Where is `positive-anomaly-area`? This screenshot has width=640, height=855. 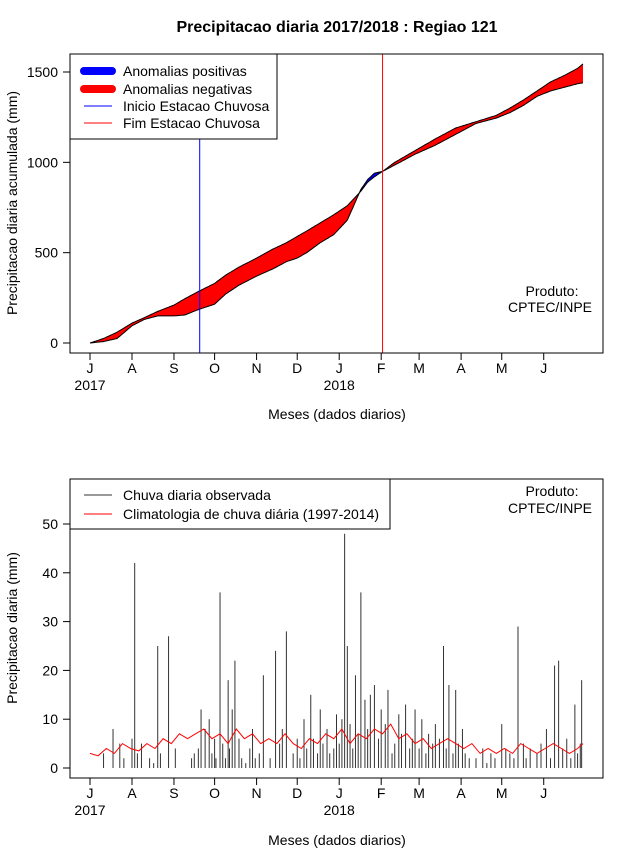
positive-anomaly-area is located at coordinates (371, 182).